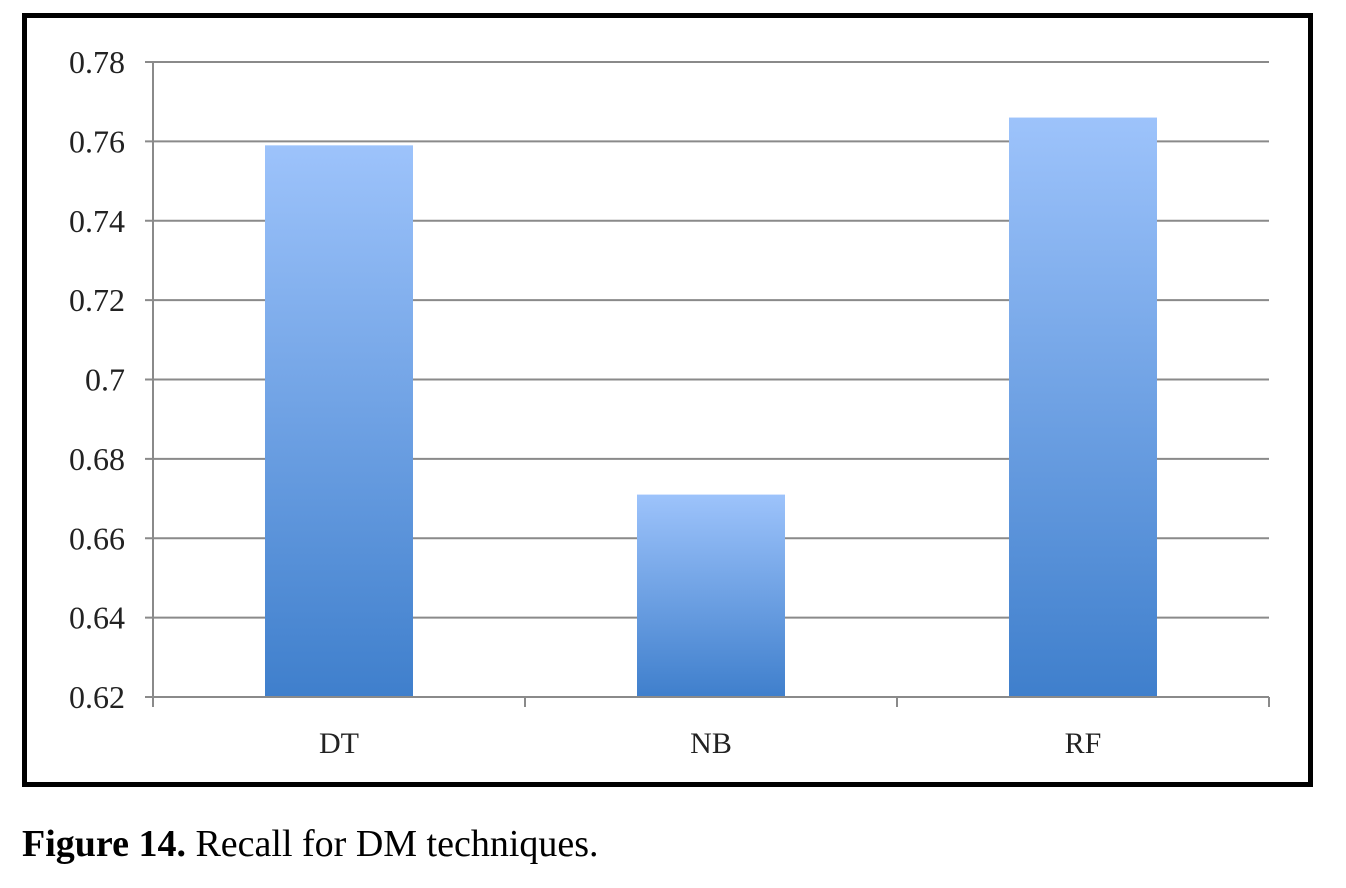  What do you see at coordinates (97, 618) in the screenshot?
I see `y-tick-label: 0.64` at bounding box center [97, 618].